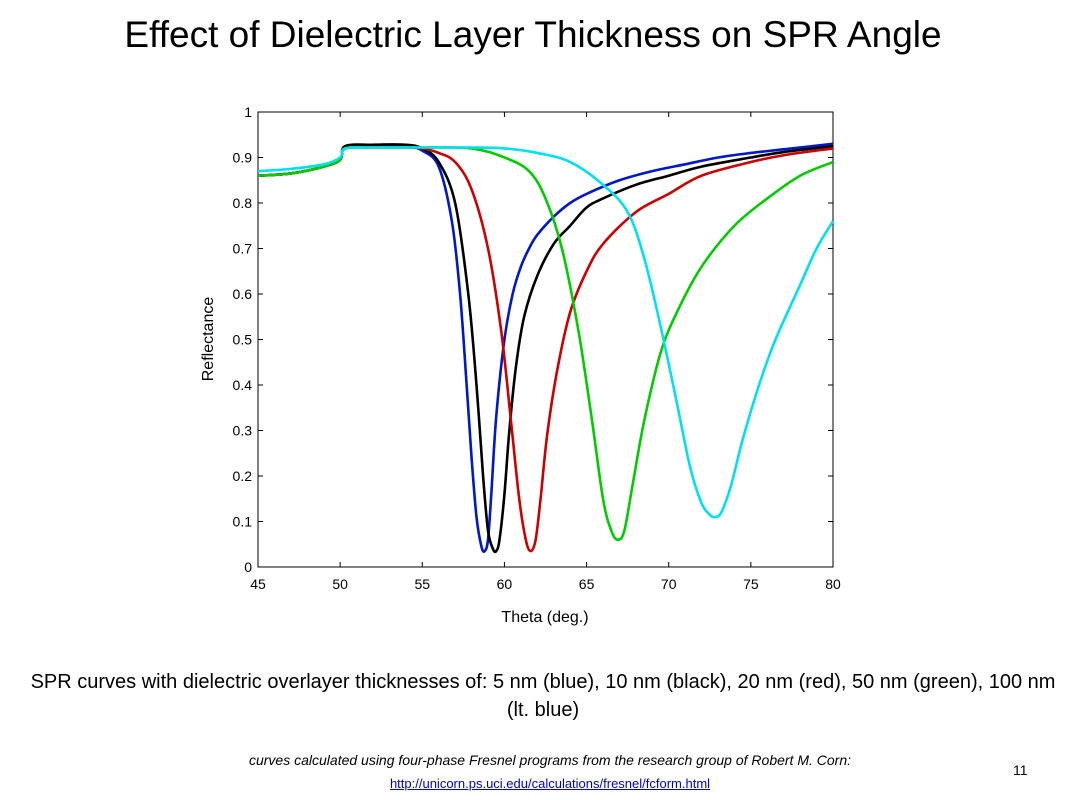  Describe the element at coordinates (243, 203) in the screenshot. I see `y-tick-label: 0.8` at that location.